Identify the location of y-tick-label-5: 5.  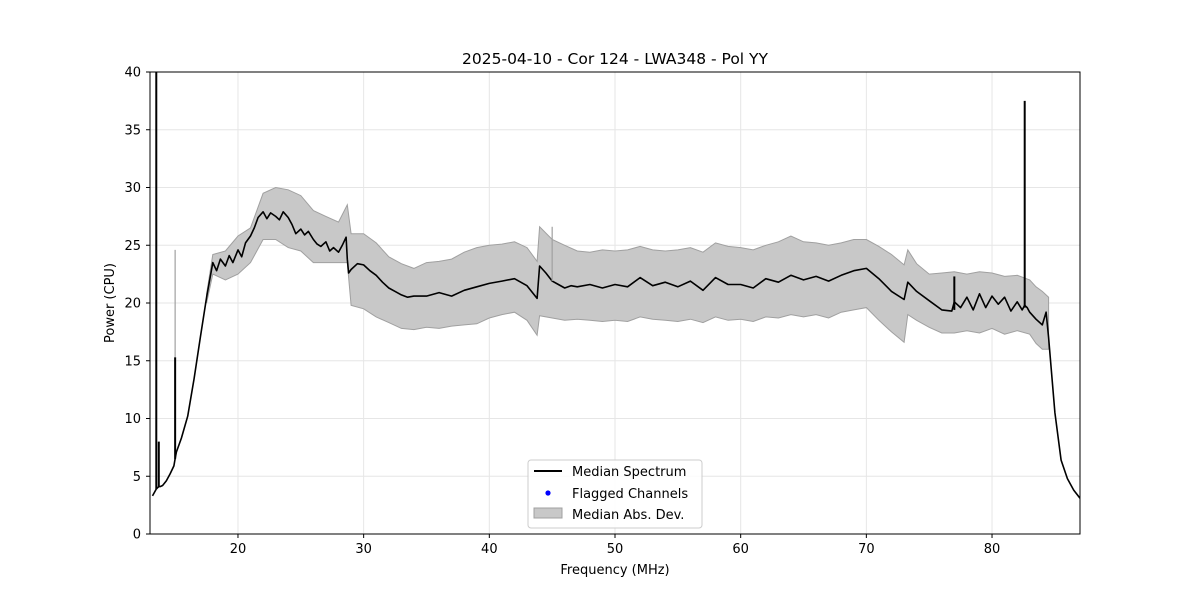
(137, 477).